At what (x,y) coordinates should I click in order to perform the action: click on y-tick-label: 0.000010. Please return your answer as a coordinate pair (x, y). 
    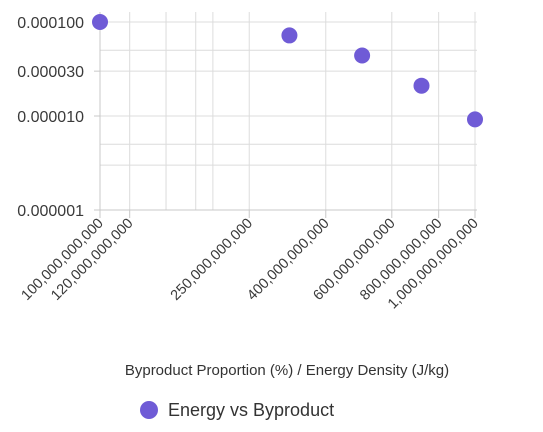
    Looking at the image, I should click on (50, 117).